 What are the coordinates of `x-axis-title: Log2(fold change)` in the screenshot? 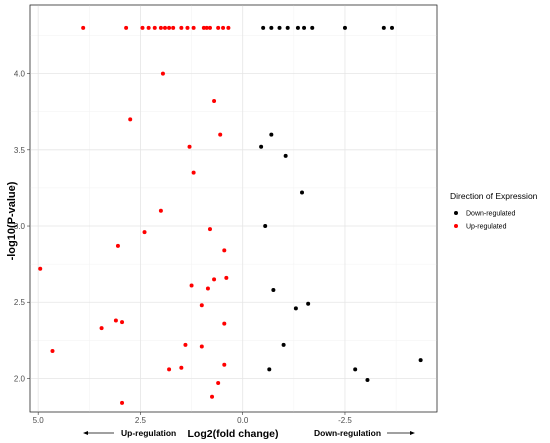 It's located at (233, 434).